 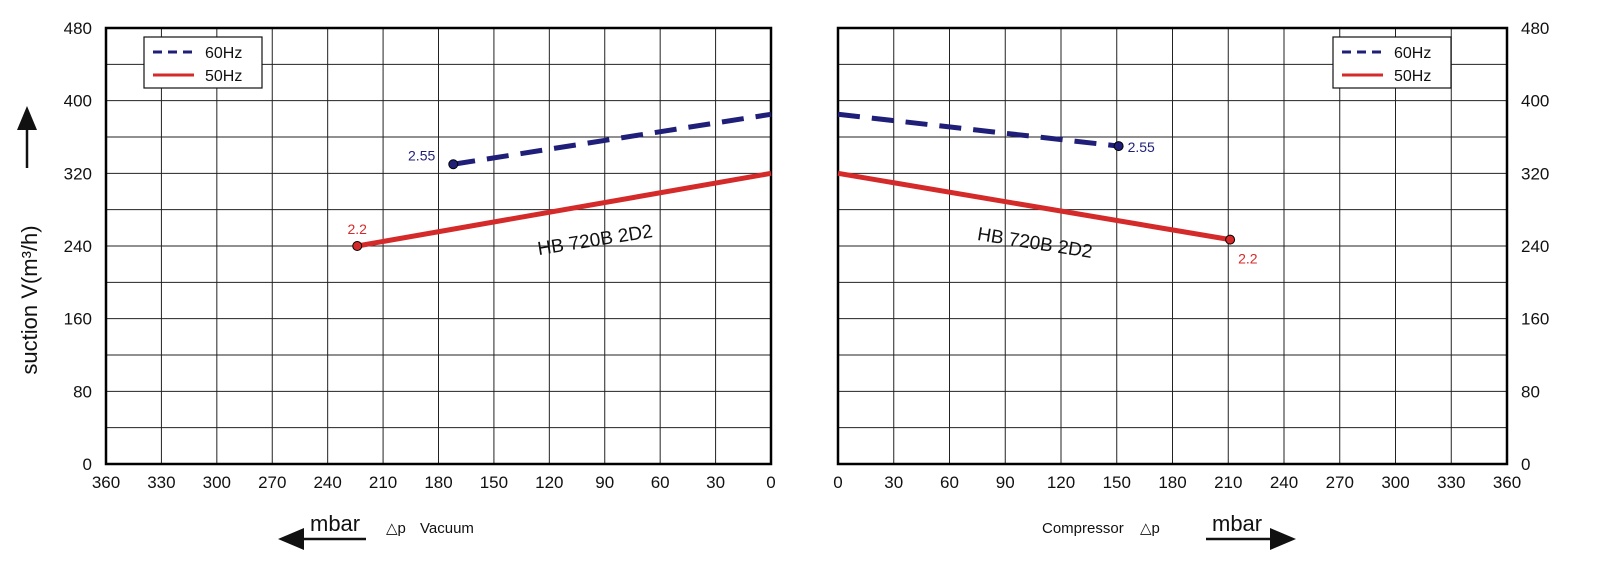 I want to click on y-axis-arrow-icon, so click(x=27, y=137).